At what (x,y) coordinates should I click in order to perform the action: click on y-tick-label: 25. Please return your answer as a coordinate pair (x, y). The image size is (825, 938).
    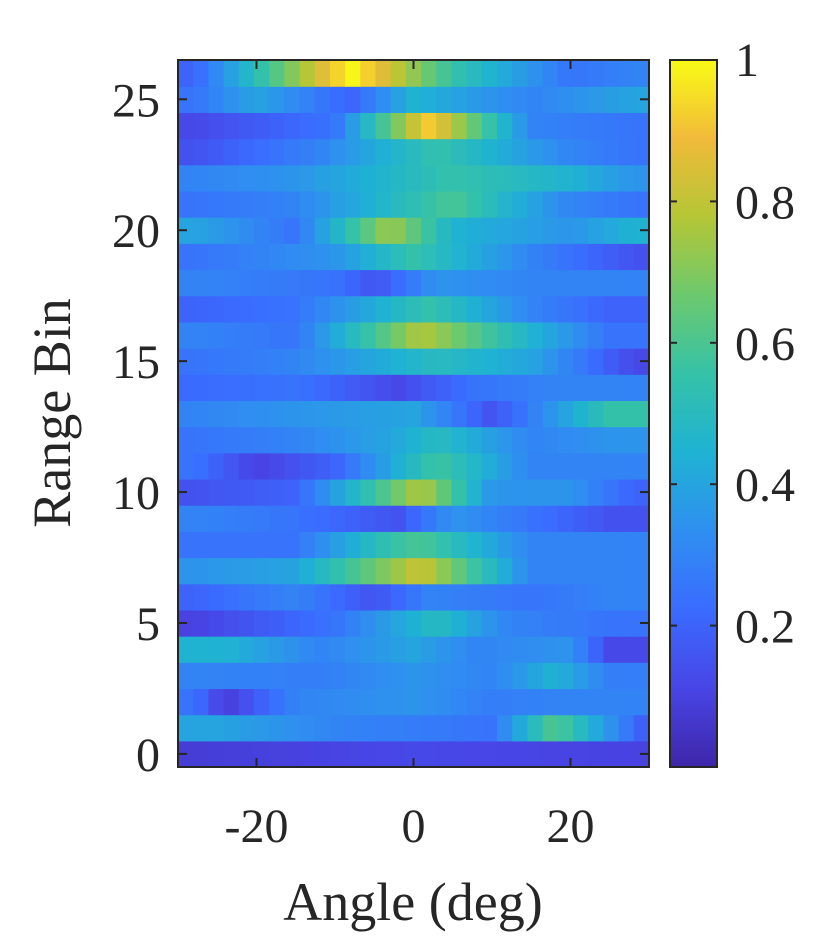
    Looking at the image, I should click on (136, 100).